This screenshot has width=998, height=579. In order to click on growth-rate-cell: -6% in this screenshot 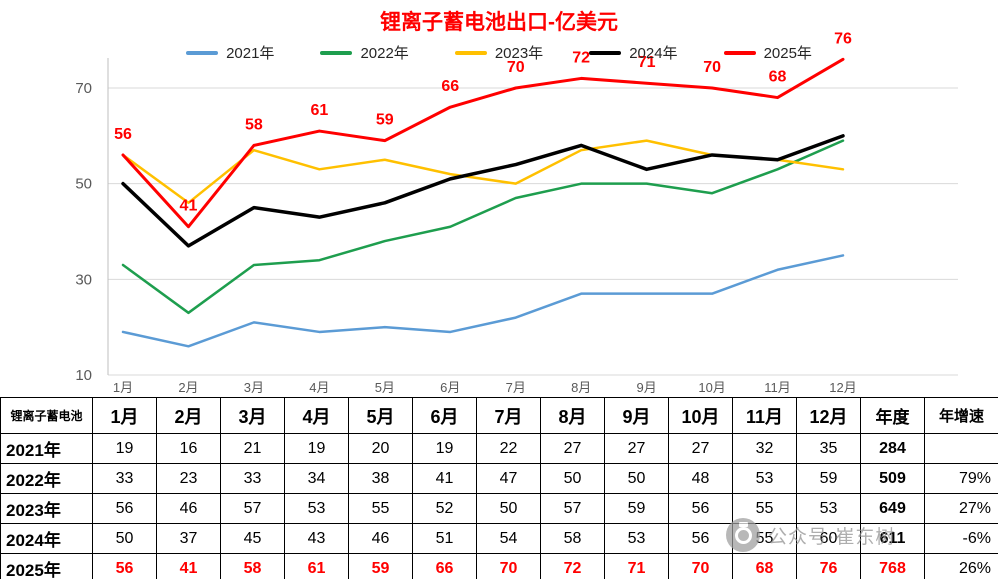, I will do `click(961, 538)`.